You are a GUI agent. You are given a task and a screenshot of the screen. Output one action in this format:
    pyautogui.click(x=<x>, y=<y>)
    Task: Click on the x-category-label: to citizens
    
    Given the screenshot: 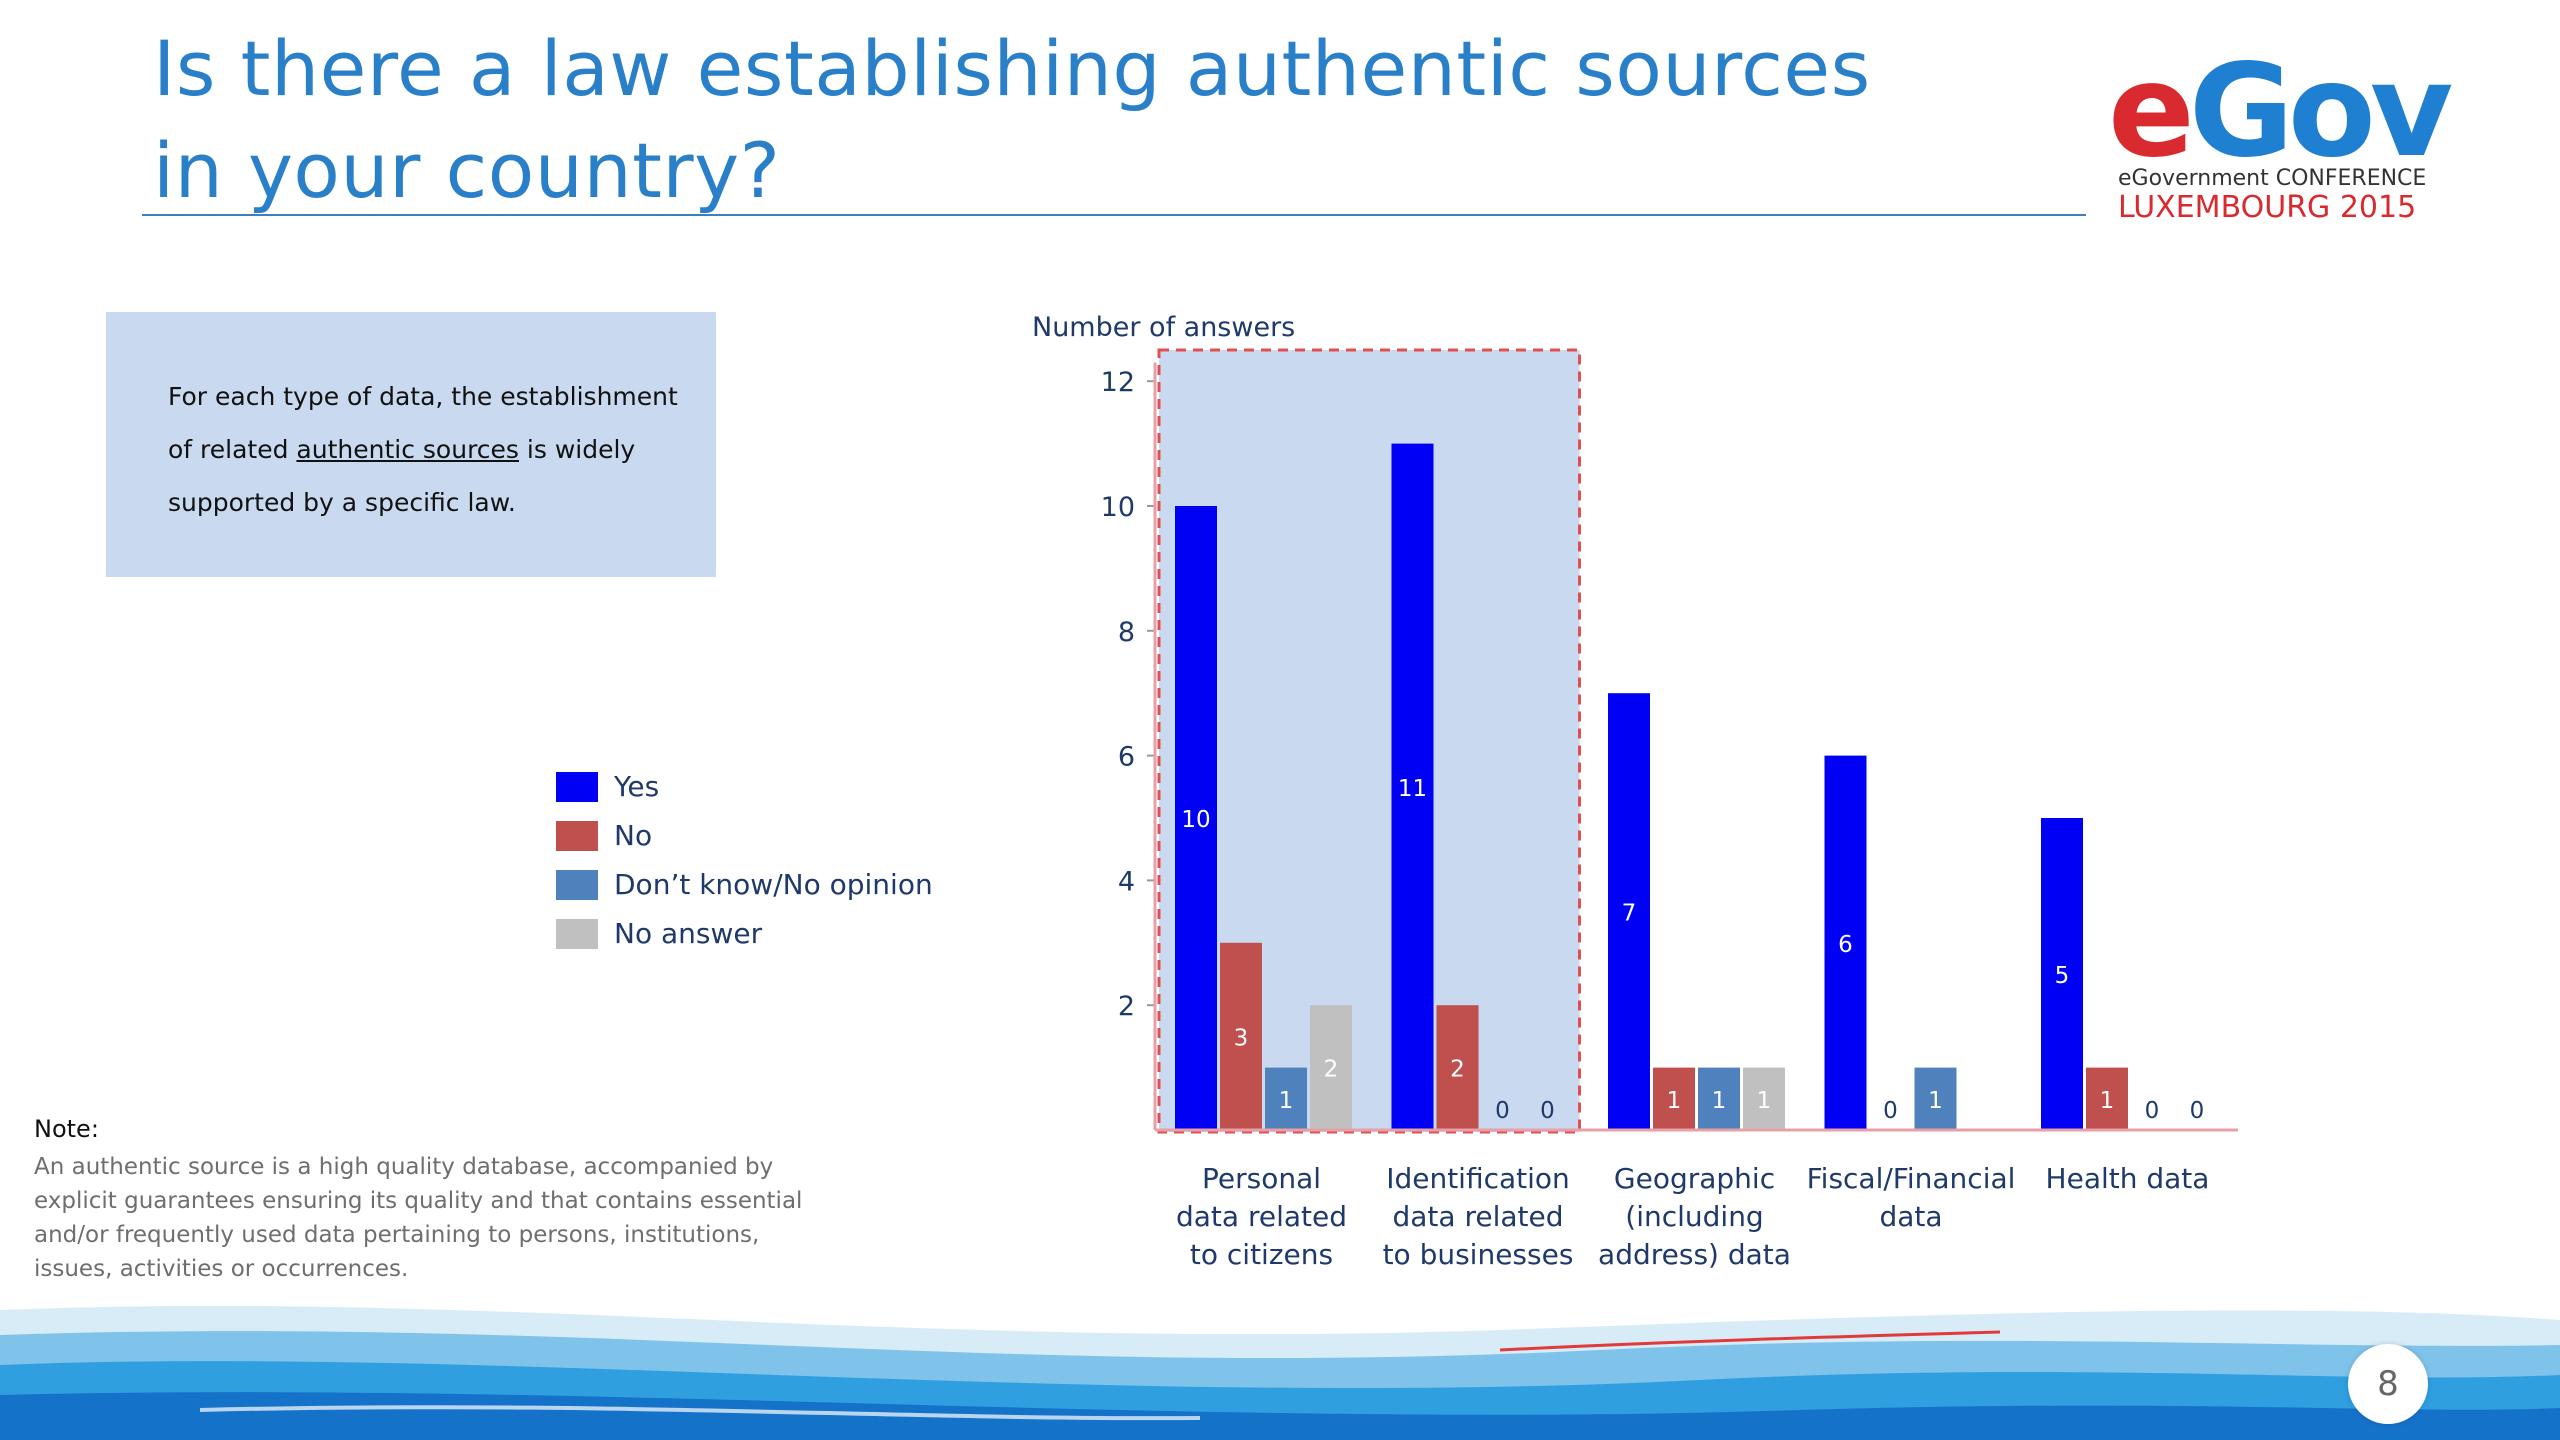 What is the action you would take?
    pyautogui.click(x=1261, y=1254)
    